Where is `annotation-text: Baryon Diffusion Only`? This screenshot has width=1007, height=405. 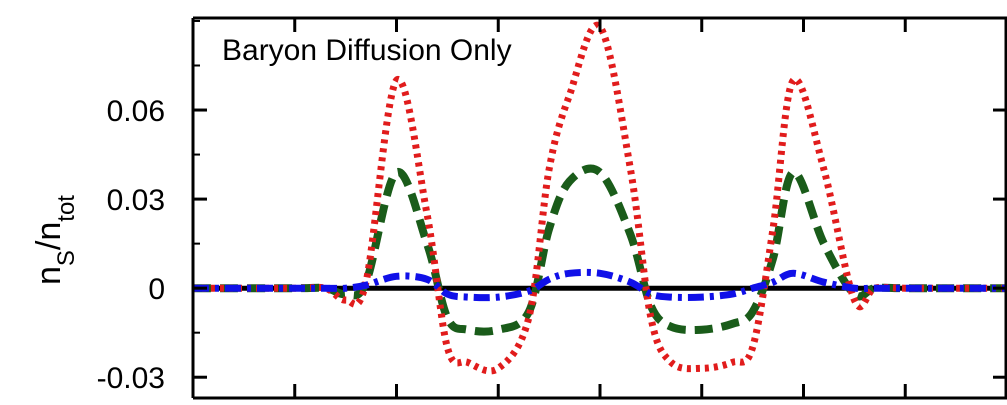 annotation-text: Baryon Diffusion Only is located at coordinates (367, 50).